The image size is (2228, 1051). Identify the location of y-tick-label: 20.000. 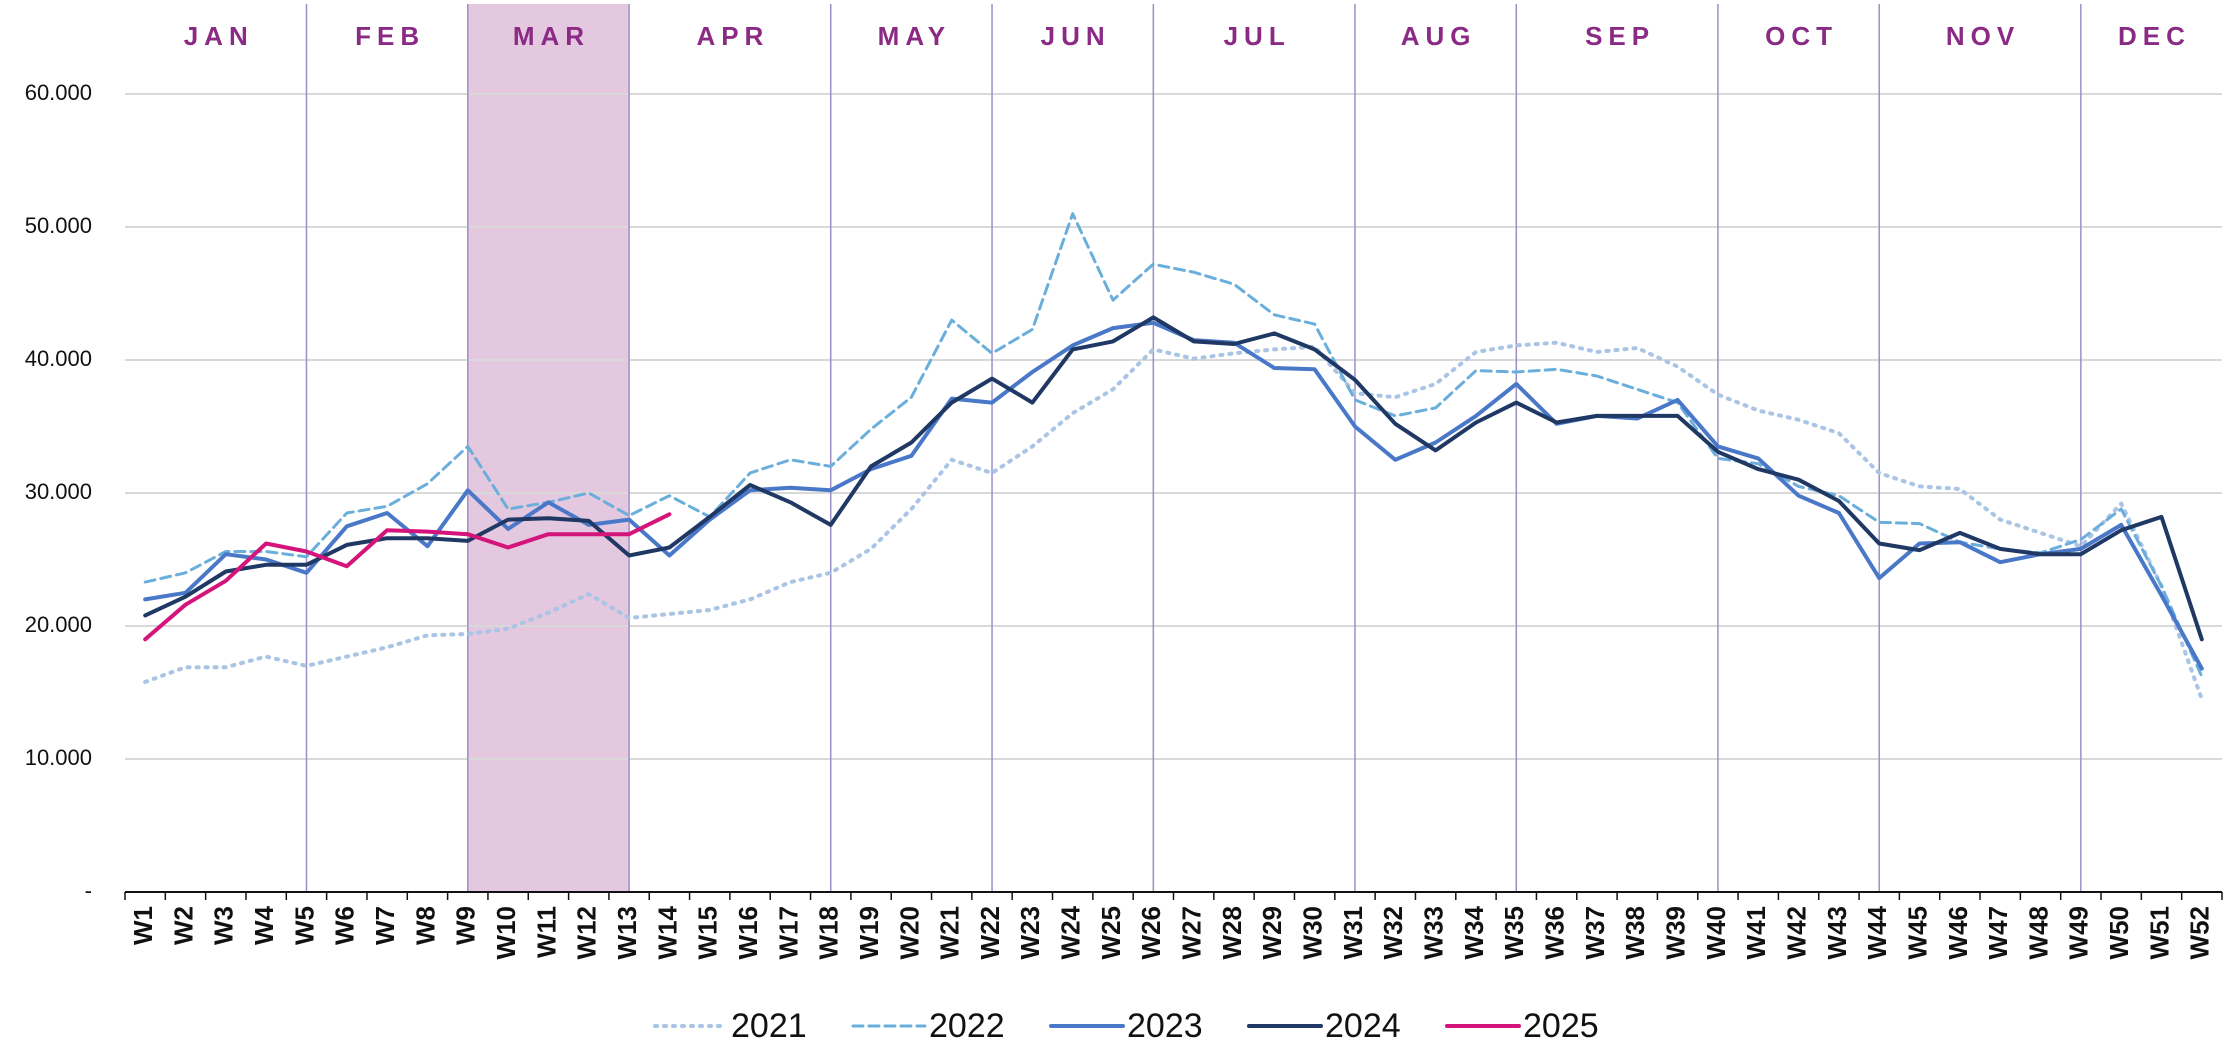
(58, 624).